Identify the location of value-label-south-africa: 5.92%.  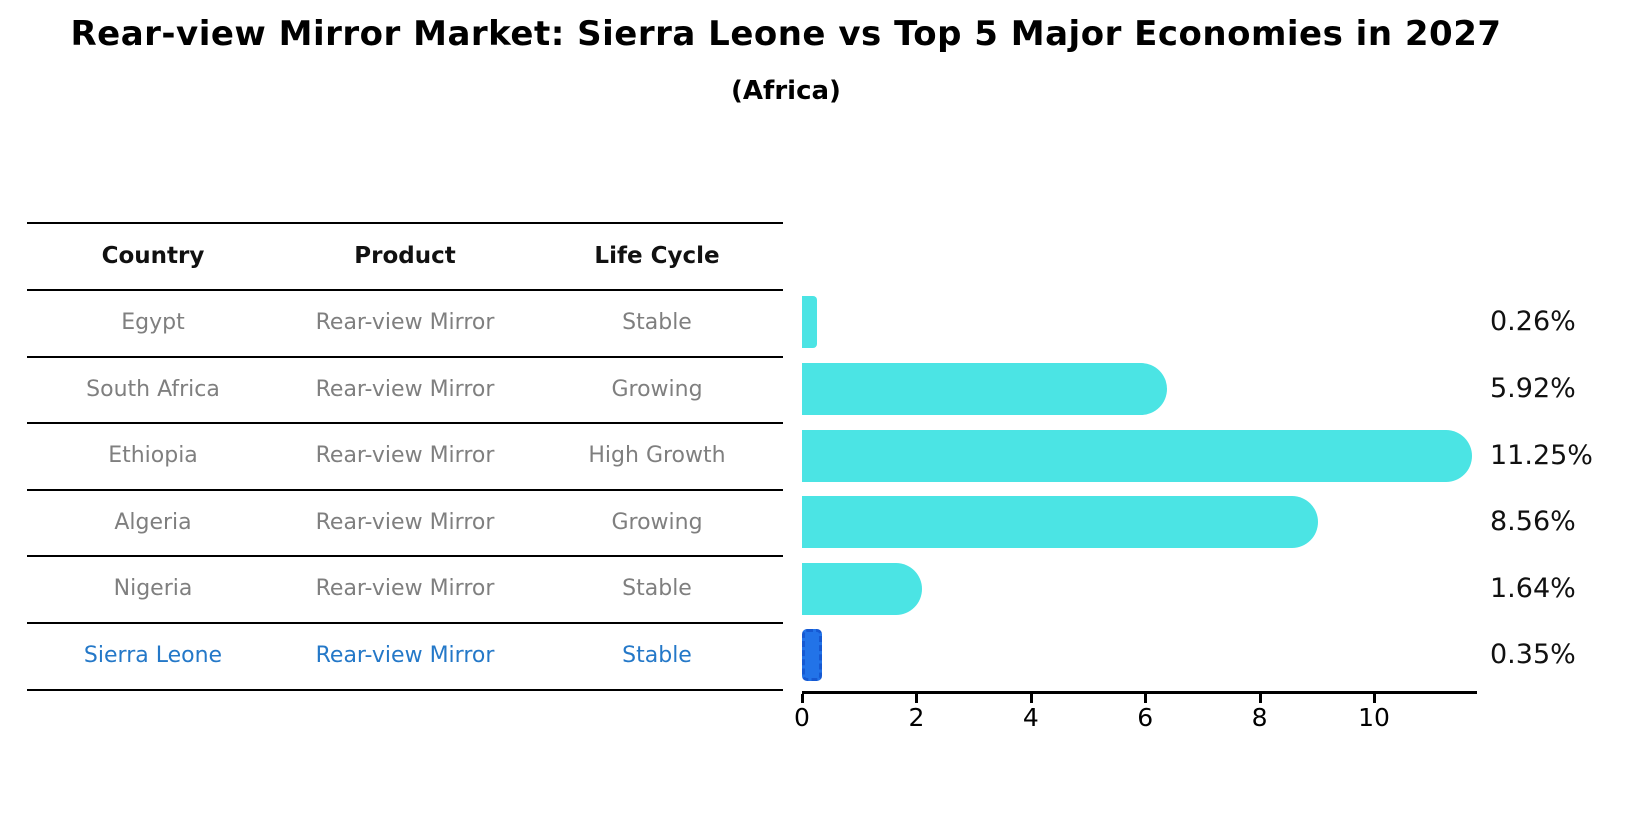
(1533, 388).